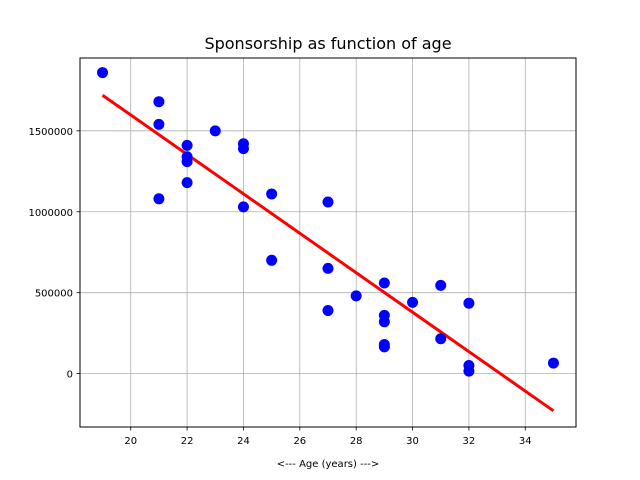 The height and width of the screenshot is (480, 640). What do you see at coordinates (356, 441) in the screenshot?
I see `x-tick-label: 28` at bounding box center [356, 441].